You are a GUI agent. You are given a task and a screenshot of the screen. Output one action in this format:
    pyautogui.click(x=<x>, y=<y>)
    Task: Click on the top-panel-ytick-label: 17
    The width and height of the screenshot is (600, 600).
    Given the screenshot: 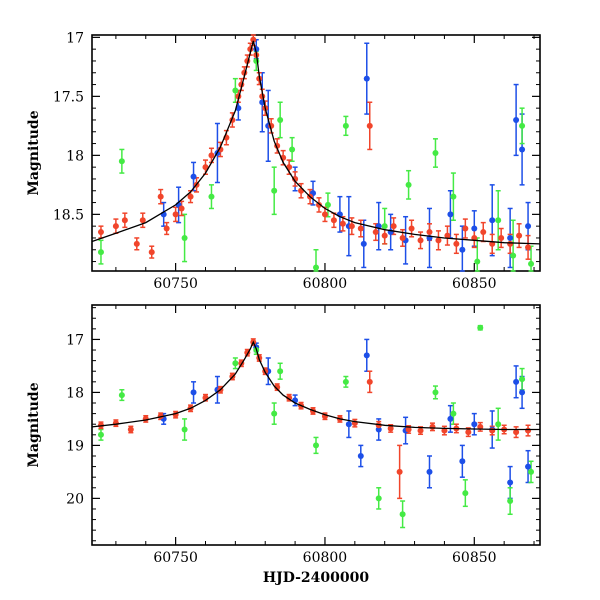 What is the action you would take?
    pyautogui.click(x=75, y=38)
    